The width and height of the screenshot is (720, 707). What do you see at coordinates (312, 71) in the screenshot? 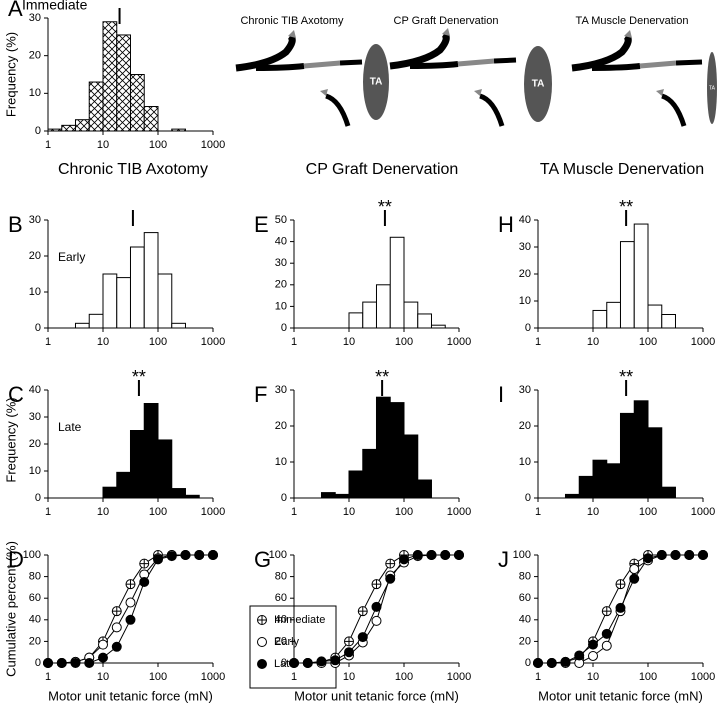
I see `diagram: Chronic TIB Axotomy TA` at bounding box center [312, 71].